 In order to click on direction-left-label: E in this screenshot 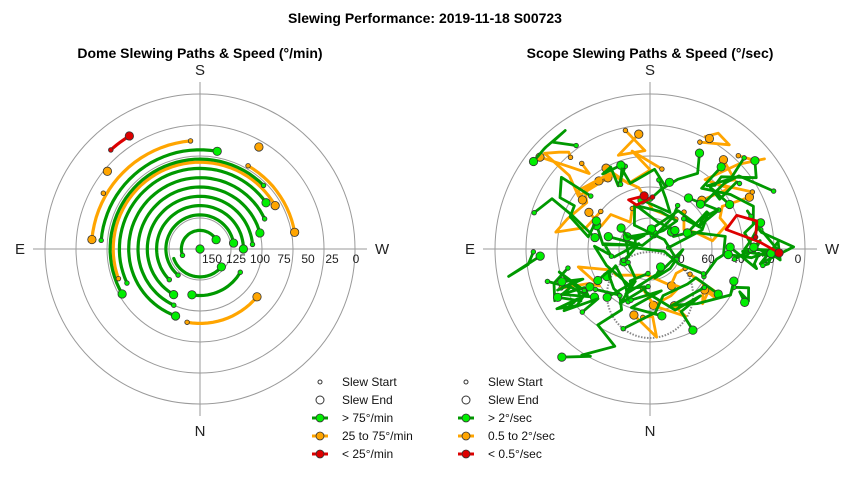, I will do `click(20, 249)`.